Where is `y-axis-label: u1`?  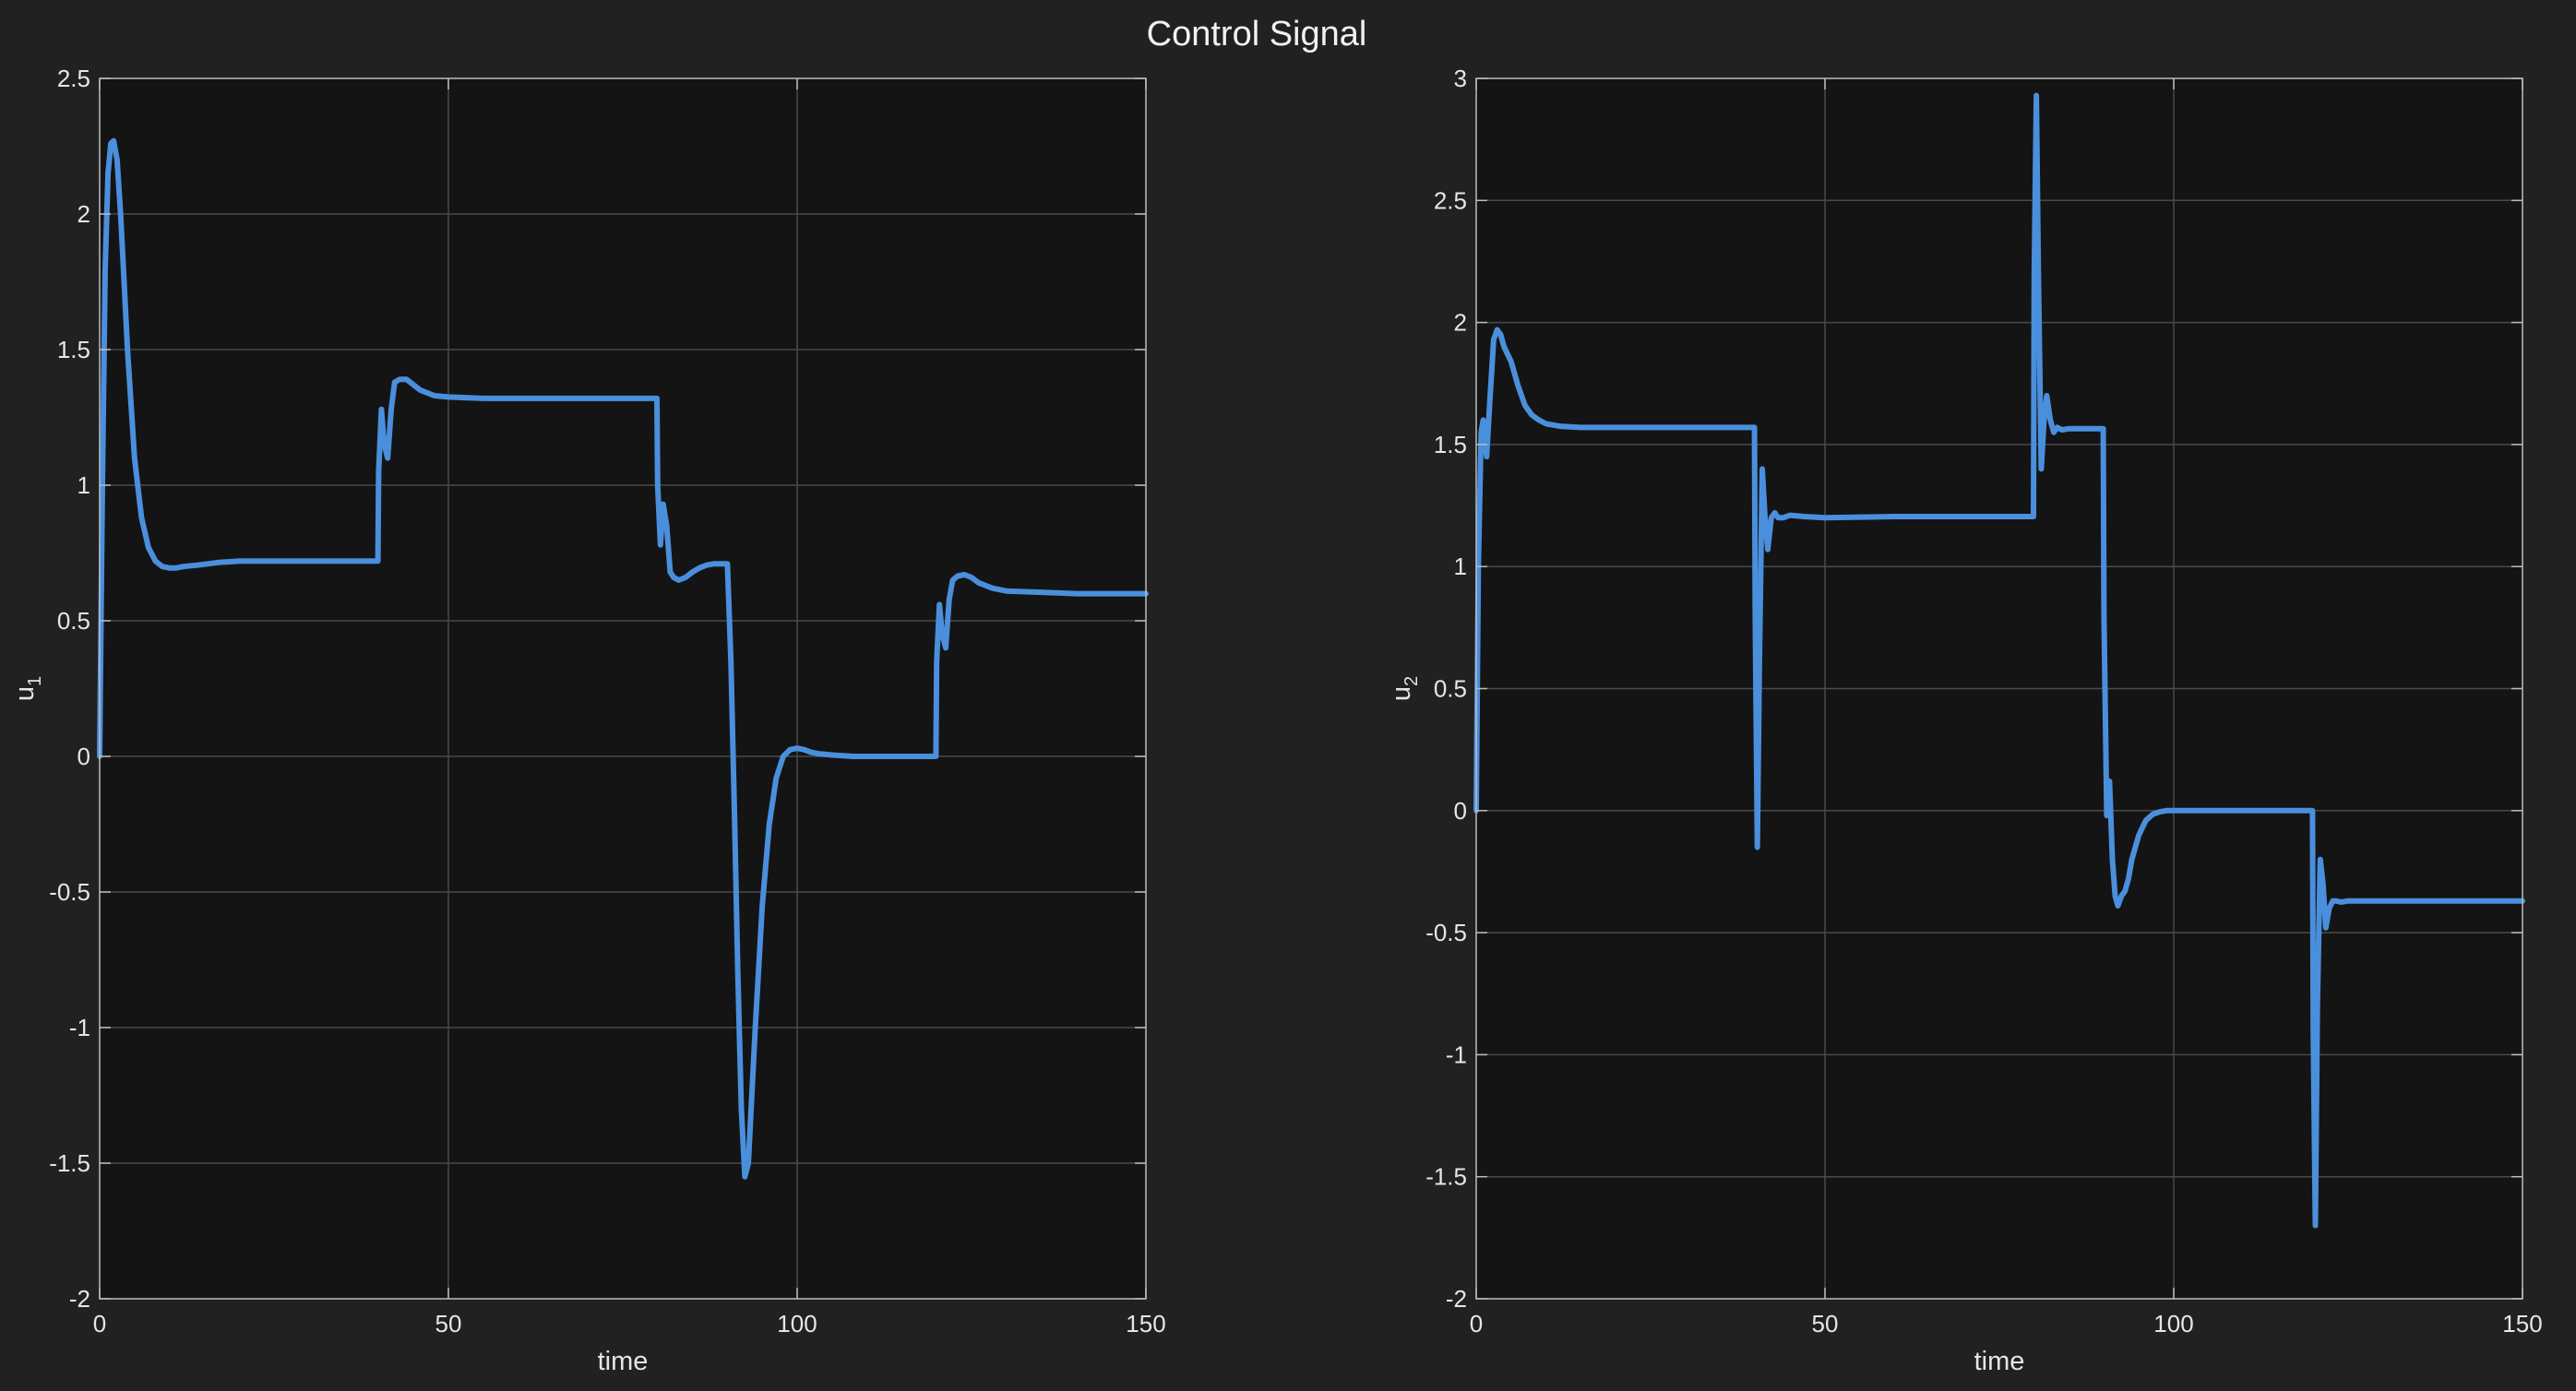
y-axis-label: u1 is located at coordinates (28, 688).